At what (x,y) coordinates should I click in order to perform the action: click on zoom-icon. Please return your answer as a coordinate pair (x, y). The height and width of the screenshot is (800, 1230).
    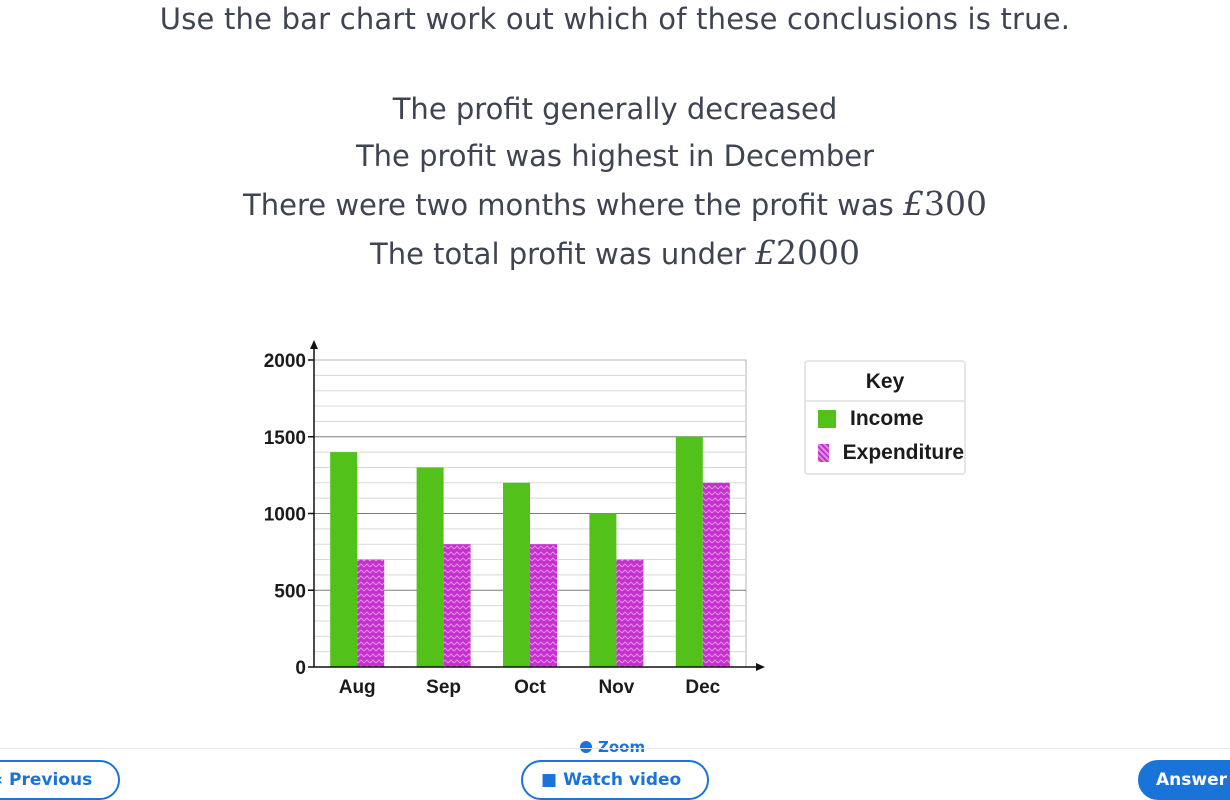
    Looking at the image, I should click on (586, 747).